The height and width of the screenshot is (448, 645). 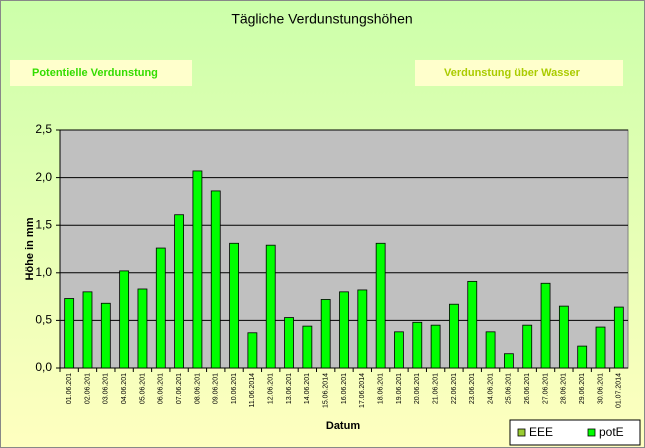 What do you see at coordinates (509, 388) in the screenshot?
I see `x-tick-label: 25.06.201` at bounding box center [509, 388].